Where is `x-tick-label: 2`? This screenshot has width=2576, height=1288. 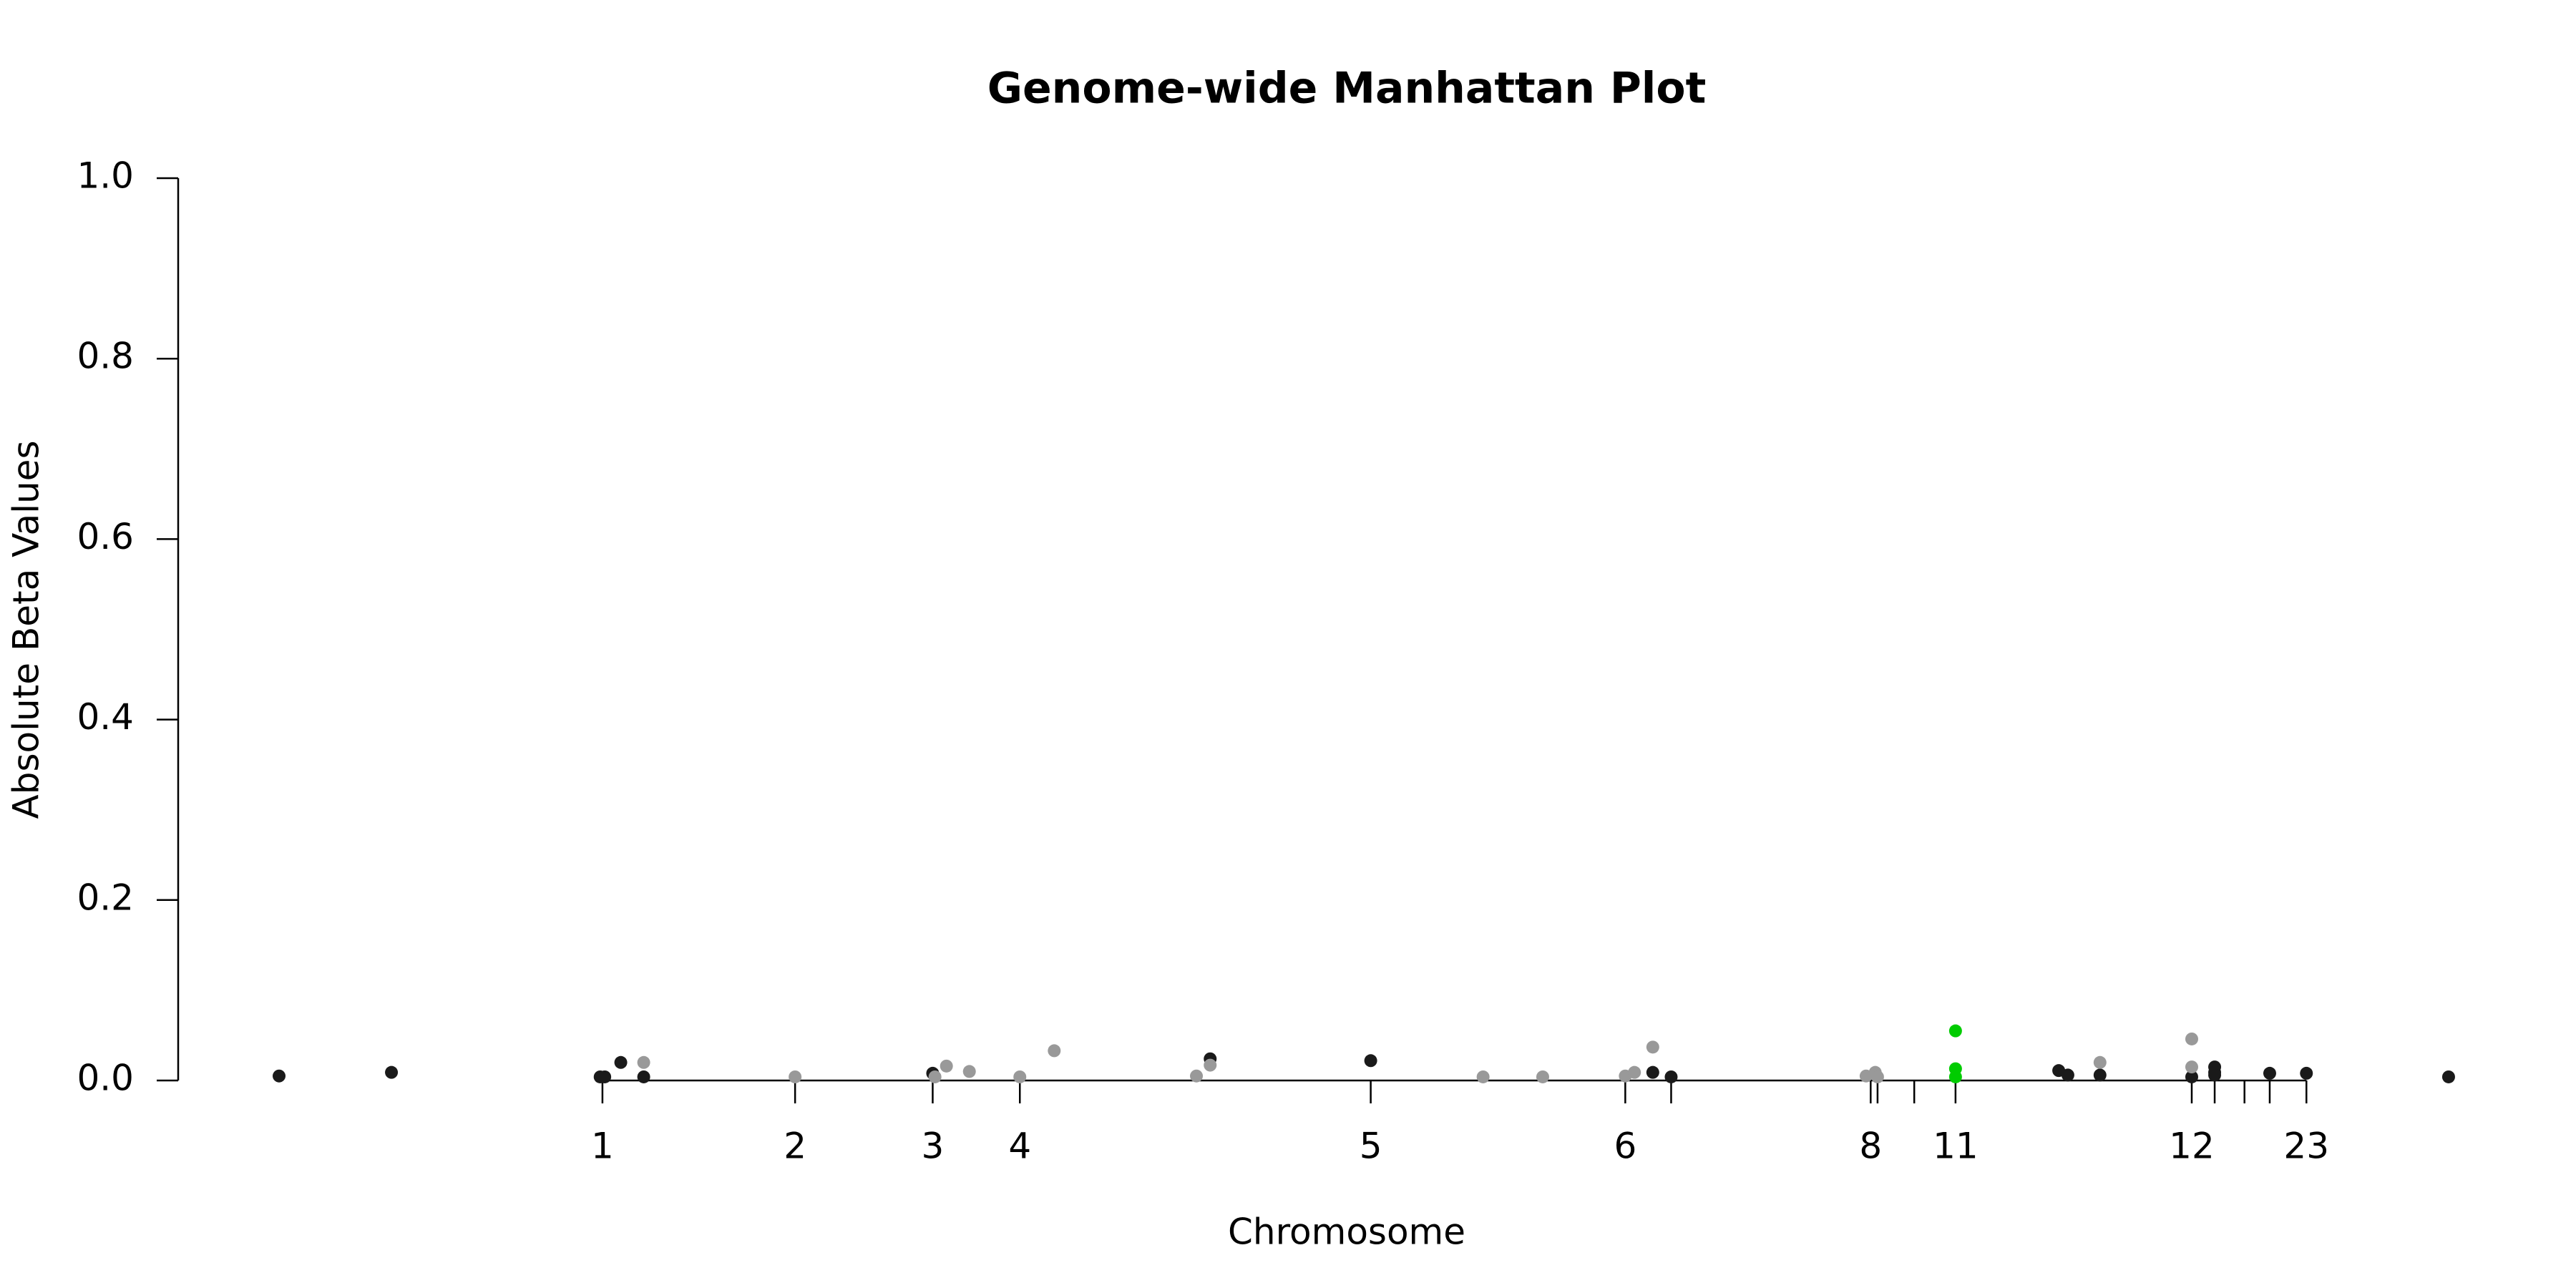 x-tick-label: 2 is located at coordinates (795, 1146).